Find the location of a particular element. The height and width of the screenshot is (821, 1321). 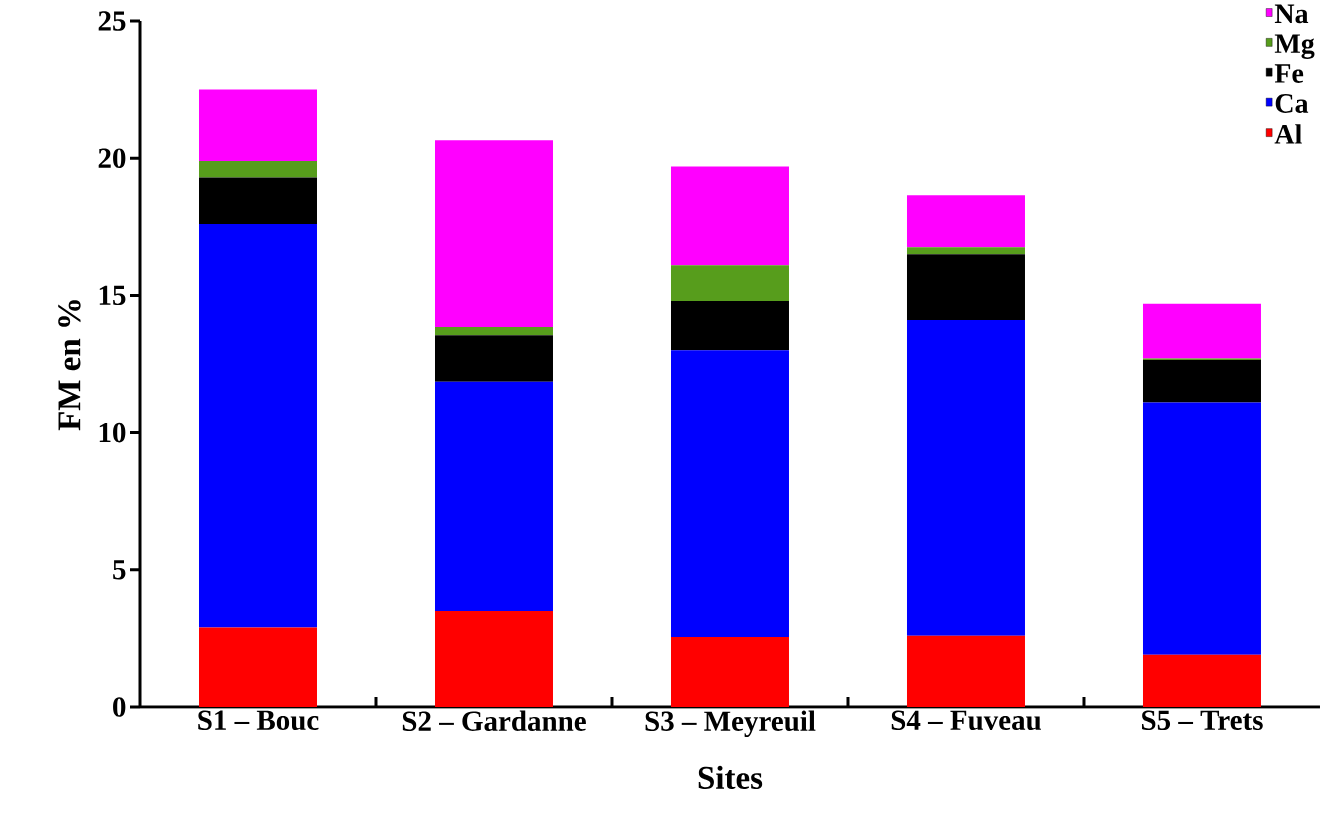

x-tick-label: S5 – Trets is located at coordinates (1202, 720).